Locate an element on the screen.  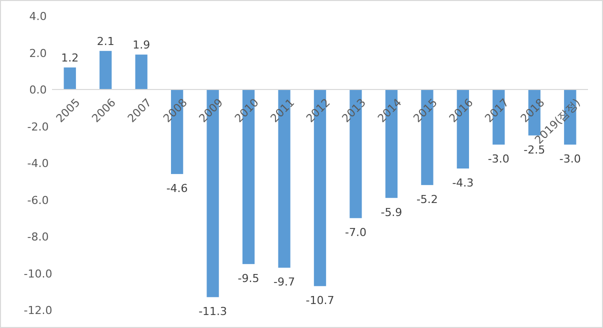
y-tick-label: -12.0 is located at coordinates (38, 310).